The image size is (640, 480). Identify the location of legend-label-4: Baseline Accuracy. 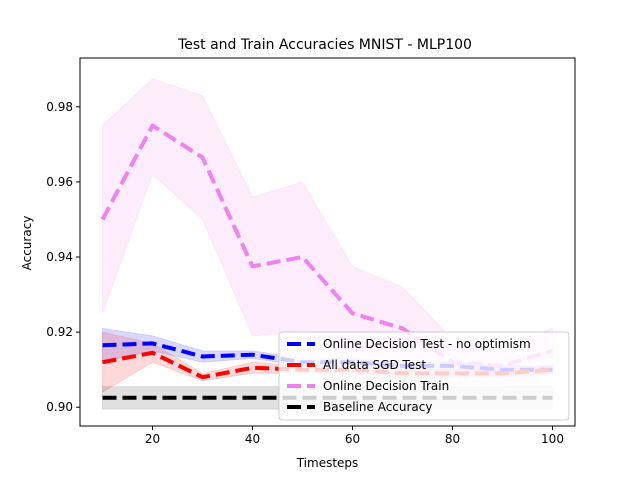
(377, 407).